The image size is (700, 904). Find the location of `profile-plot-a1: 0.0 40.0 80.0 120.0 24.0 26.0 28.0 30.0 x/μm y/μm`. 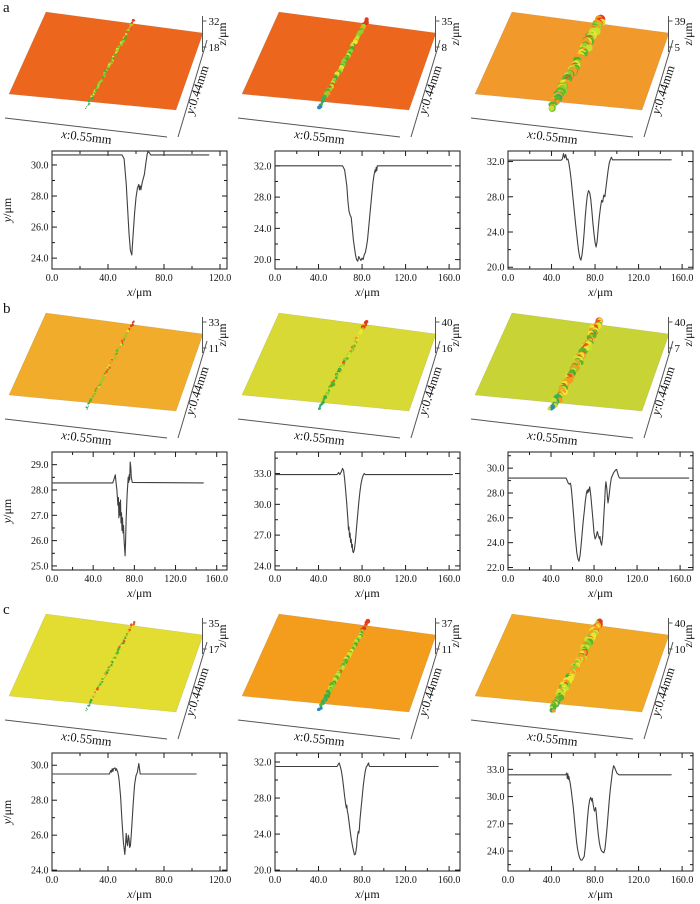

profile-plot-a1: 0.0 40.0 80.0 120.0 24.0 26.0 28.0 30.0 x/μm y/μm is located at coordinates (115, 224).